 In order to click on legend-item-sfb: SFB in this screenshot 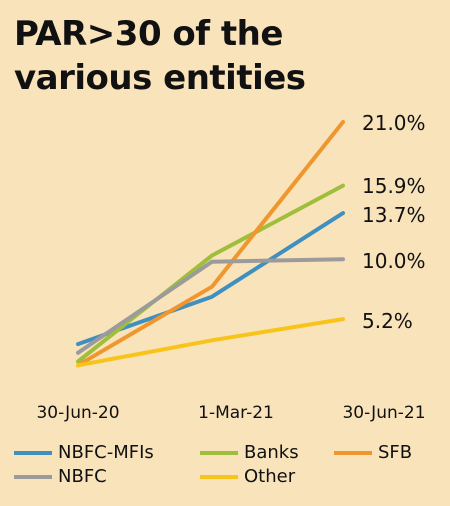, I will do `click(373, 452)`.